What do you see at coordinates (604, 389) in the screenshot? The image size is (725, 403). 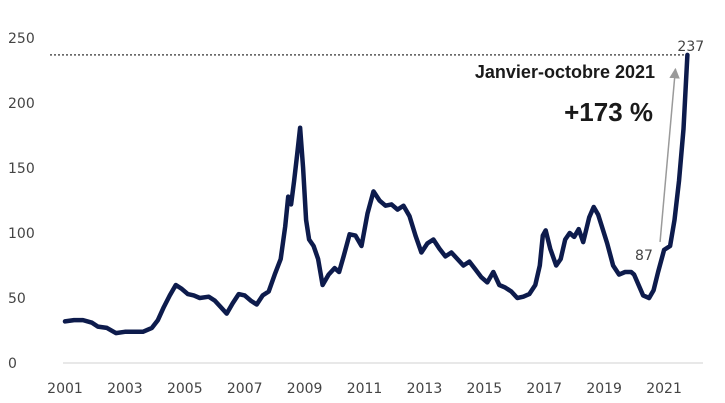 I see `x-tick-label: 2019` at bounding box center [604, 389].